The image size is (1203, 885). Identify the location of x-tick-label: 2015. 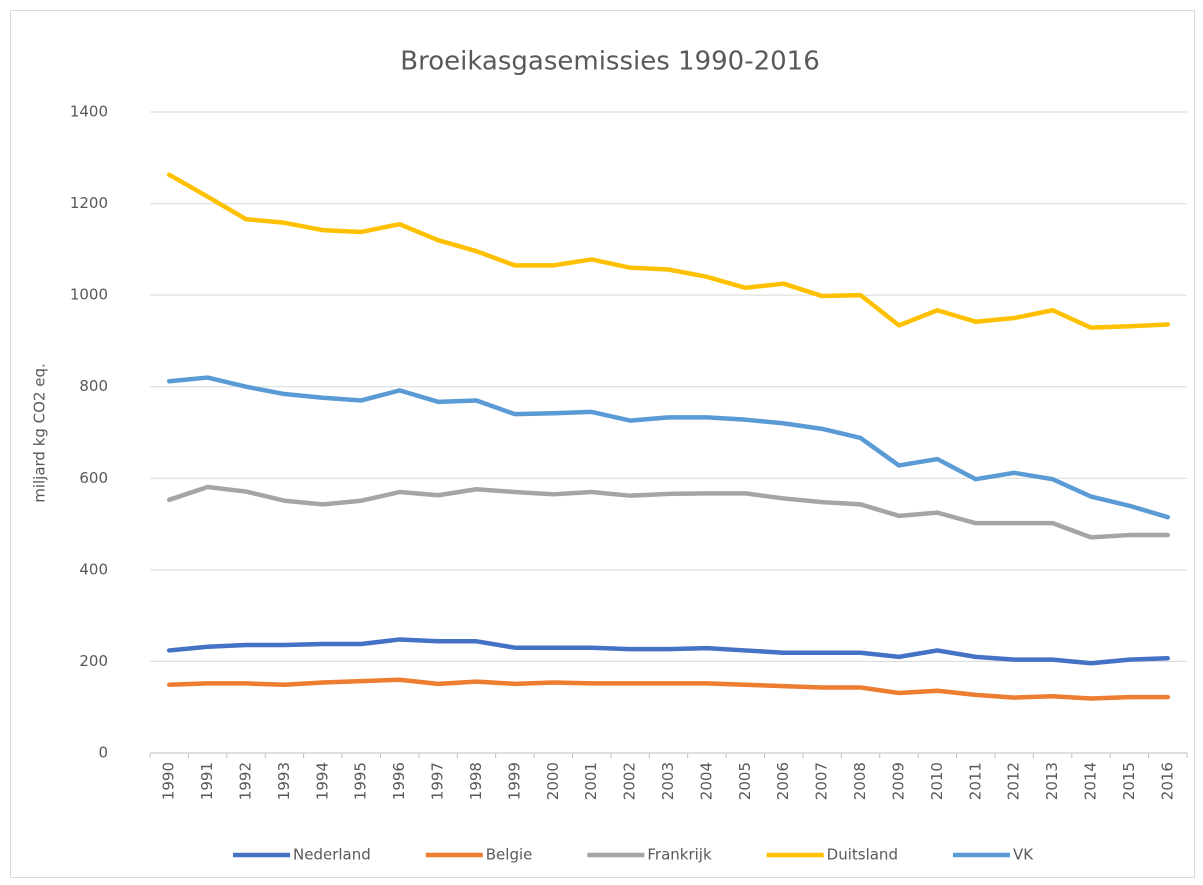
(1129, 781).